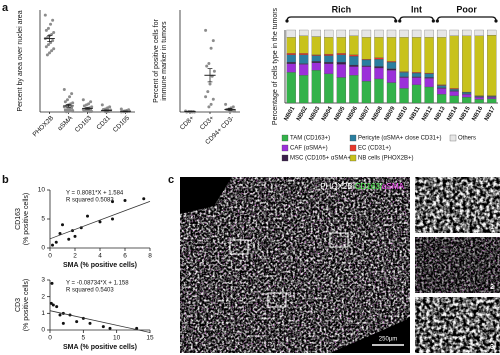  What do you see at coordinates (117, 338) in the screenshot?
I see `x-tick-label: 10` at bounding box center [117, 338].